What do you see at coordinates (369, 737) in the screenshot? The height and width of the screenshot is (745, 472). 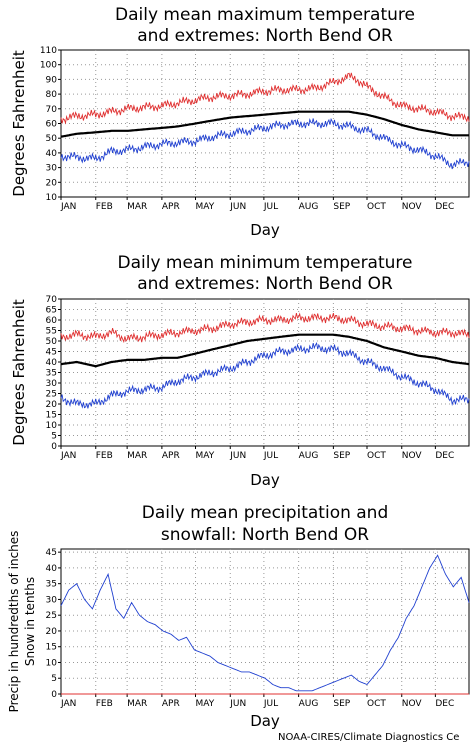 I see `footer-credit: NOAA-CIRES/Climate Diagnostics Ce` at bounding box center [369, 737].